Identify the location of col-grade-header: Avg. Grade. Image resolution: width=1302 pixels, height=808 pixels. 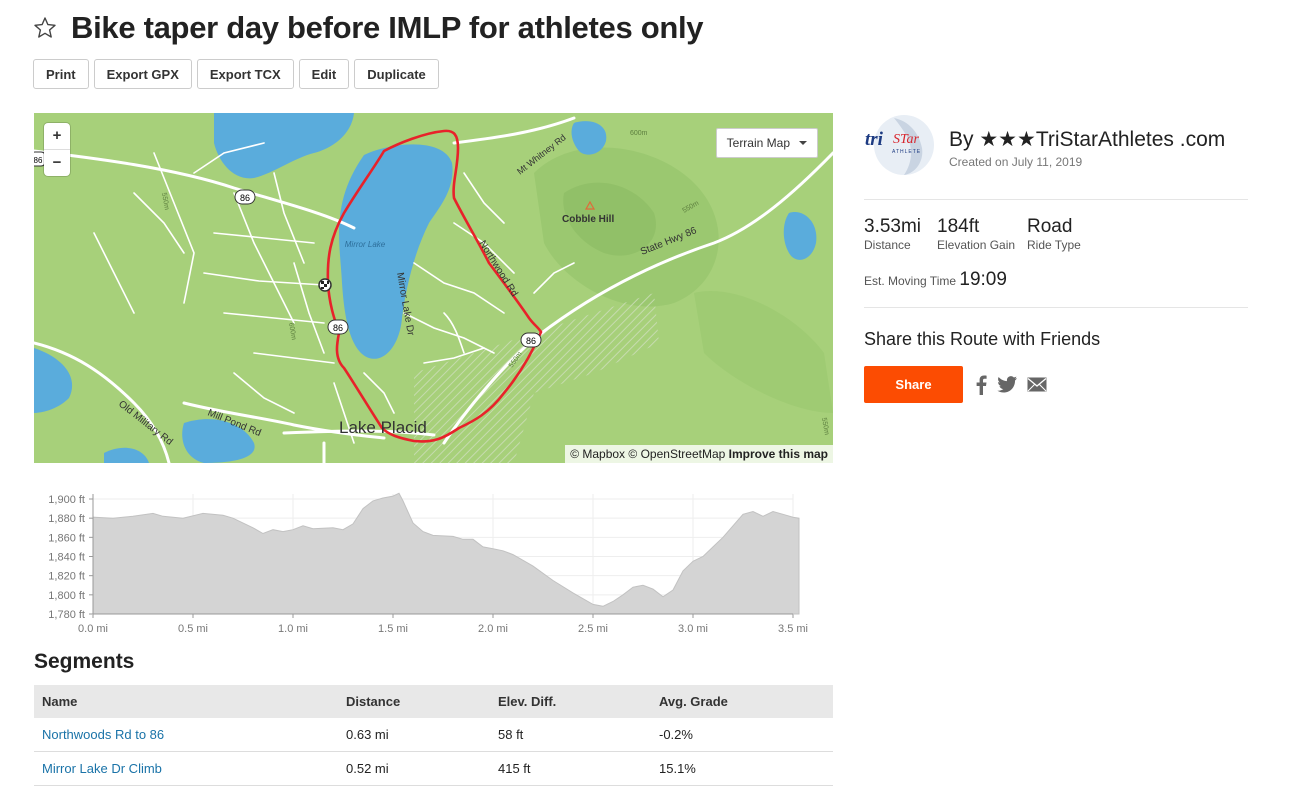
(742, 701).